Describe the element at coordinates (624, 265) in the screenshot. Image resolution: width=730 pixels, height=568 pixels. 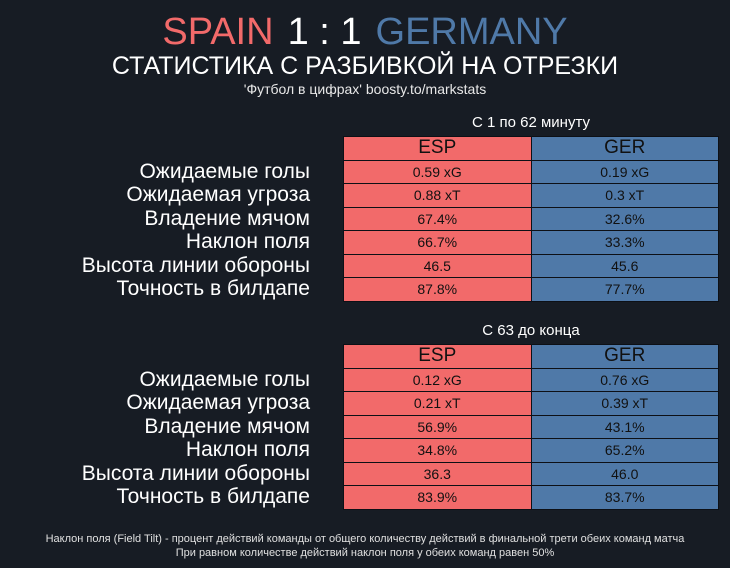
I see `away-value: 45.6` at that location.